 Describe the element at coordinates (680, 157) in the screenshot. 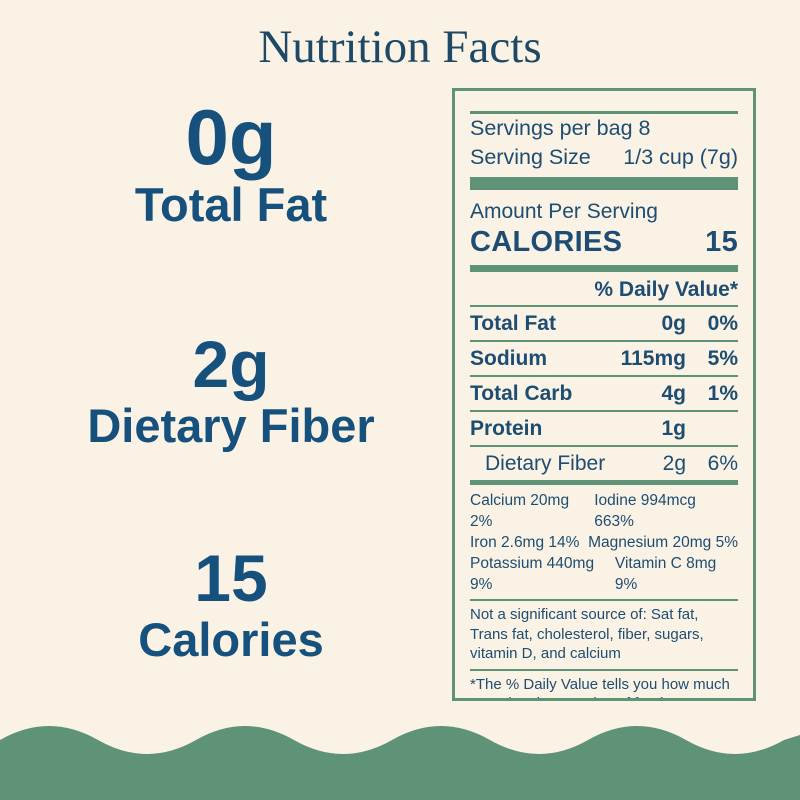

I see `serving-size-value: 1/3 cup (7g)` at that location.